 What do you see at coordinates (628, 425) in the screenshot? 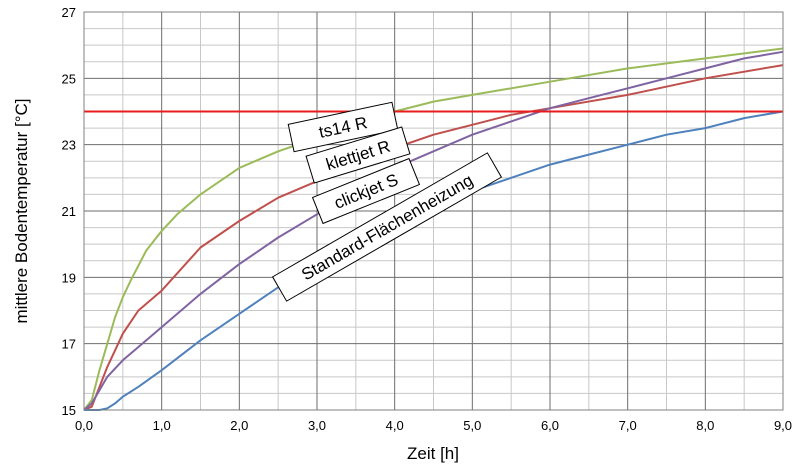
I see `x-tick-label: 7,0` at bounding box center [628, 425].